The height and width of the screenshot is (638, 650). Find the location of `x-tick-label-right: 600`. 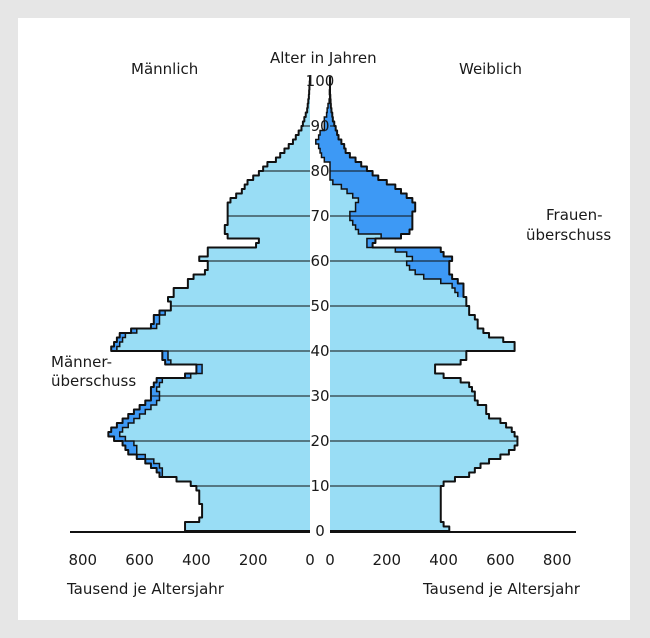

x-tick-label-right: 600 is located at coordinates (500, 560).